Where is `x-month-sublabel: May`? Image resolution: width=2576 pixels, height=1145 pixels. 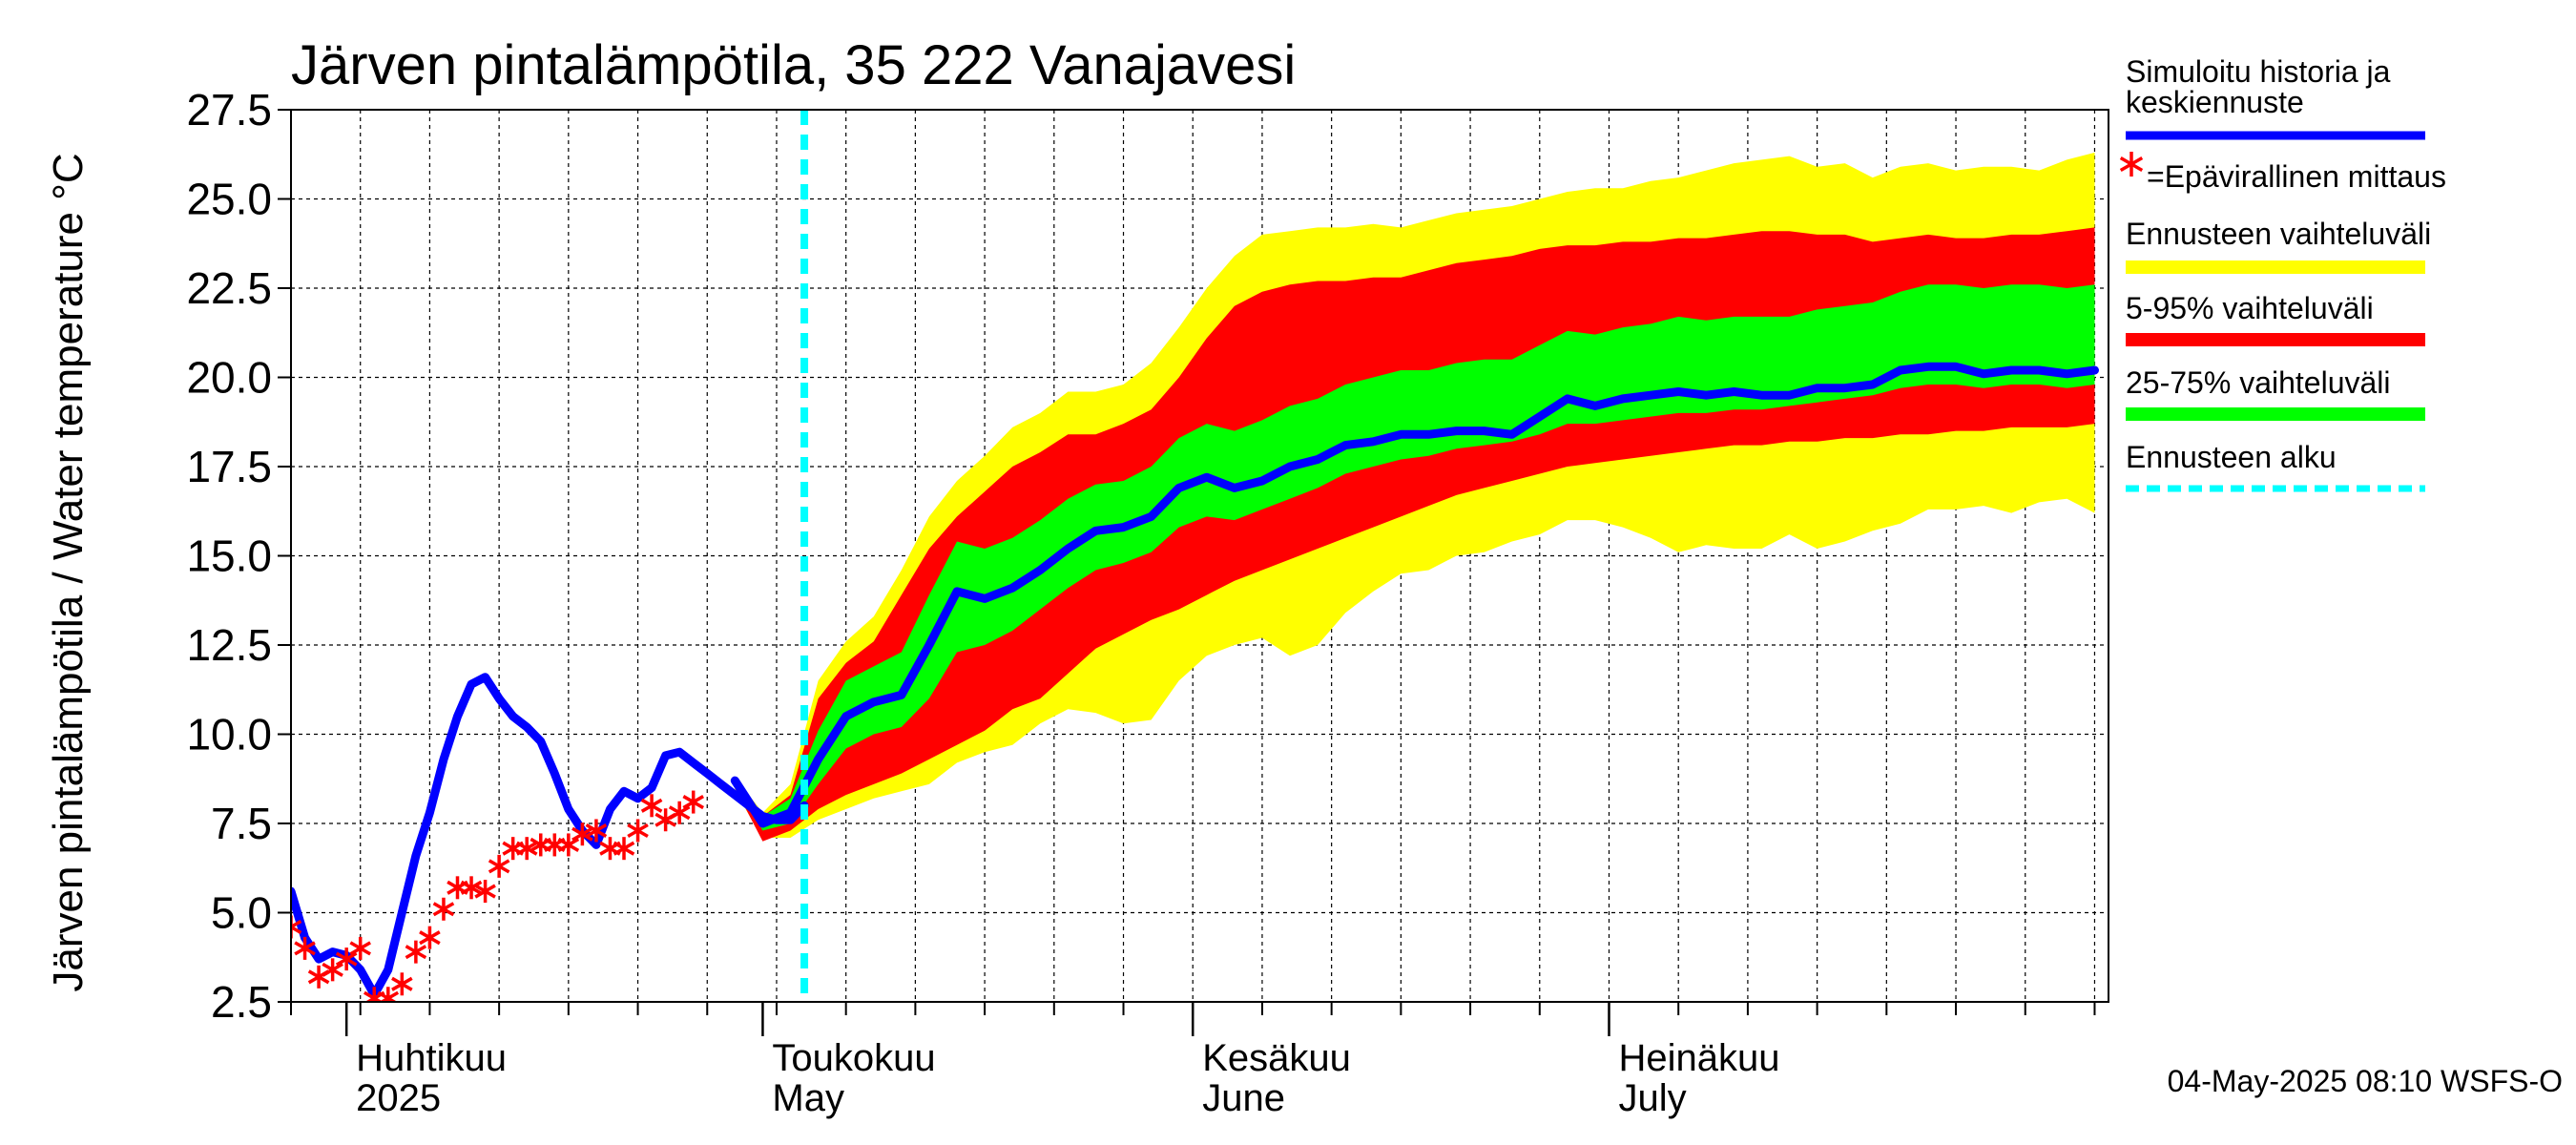
x-month-sublabel: May is located at coordinates (808, 1098).